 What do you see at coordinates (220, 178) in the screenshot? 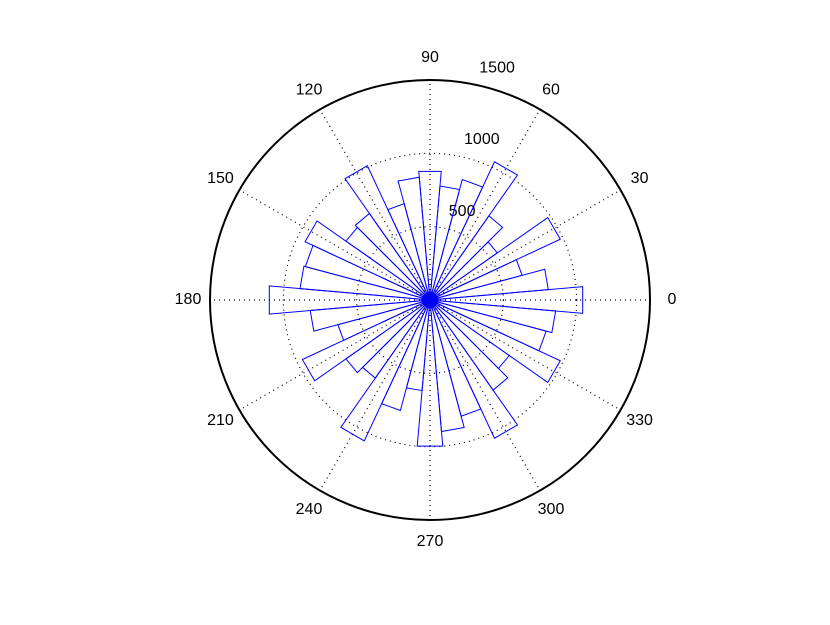
I see `theta-tick-label: 150` at bounding box center [220, 178].